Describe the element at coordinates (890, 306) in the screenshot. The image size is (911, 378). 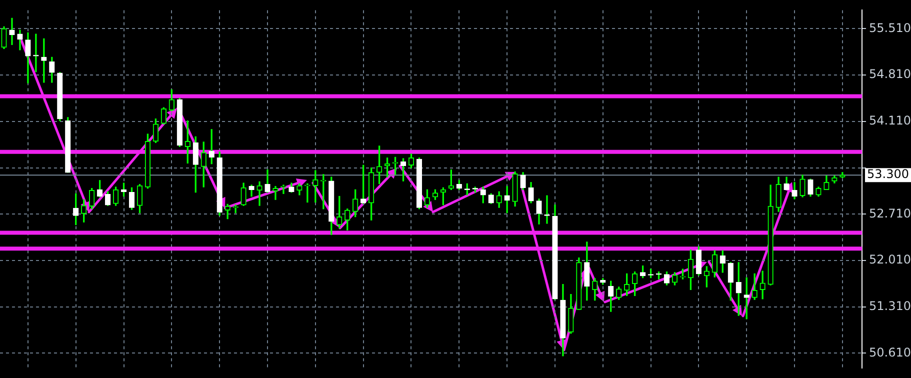
I see `y-tick-label: 51.310` at that location.